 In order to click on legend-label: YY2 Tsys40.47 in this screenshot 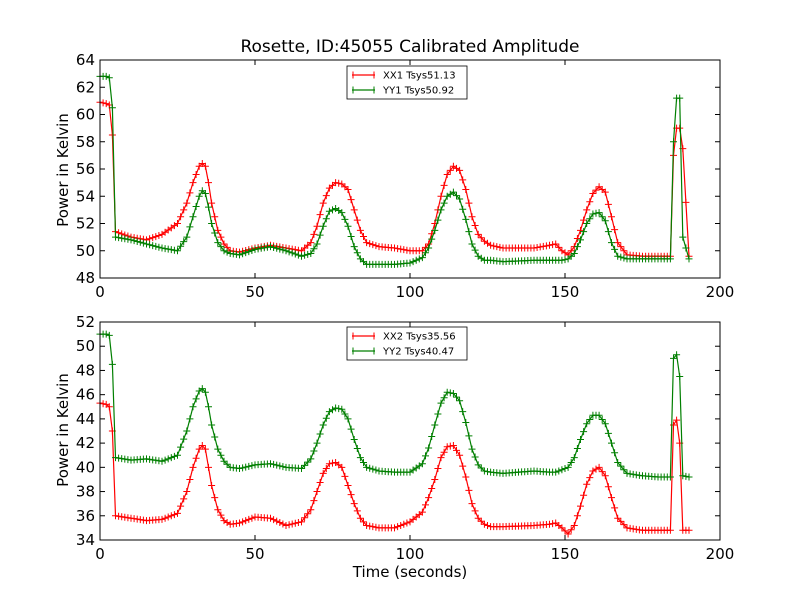, I will do `click(418, 352)`.